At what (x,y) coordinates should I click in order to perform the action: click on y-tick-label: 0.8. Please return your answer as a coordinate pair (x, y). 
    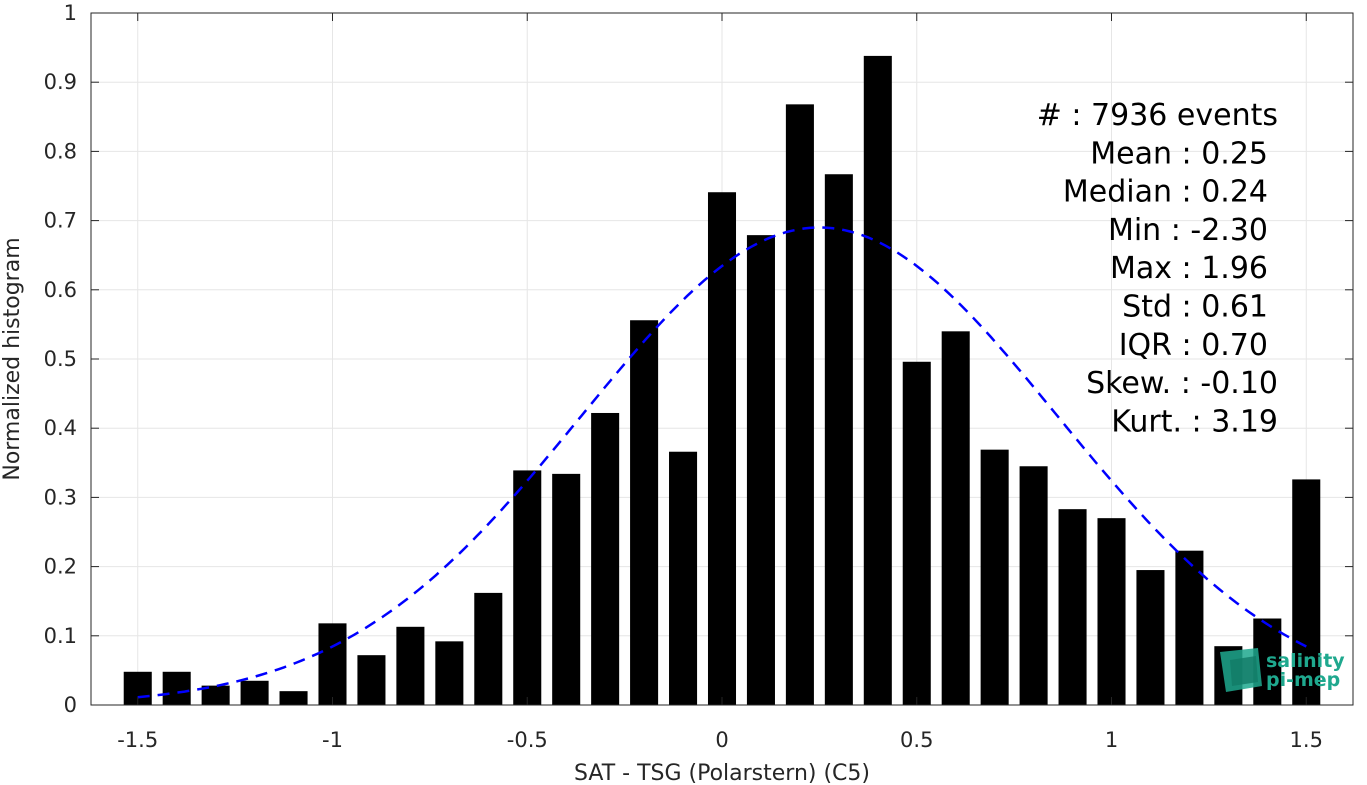
    Looking at the image, I should click on (60, 151).